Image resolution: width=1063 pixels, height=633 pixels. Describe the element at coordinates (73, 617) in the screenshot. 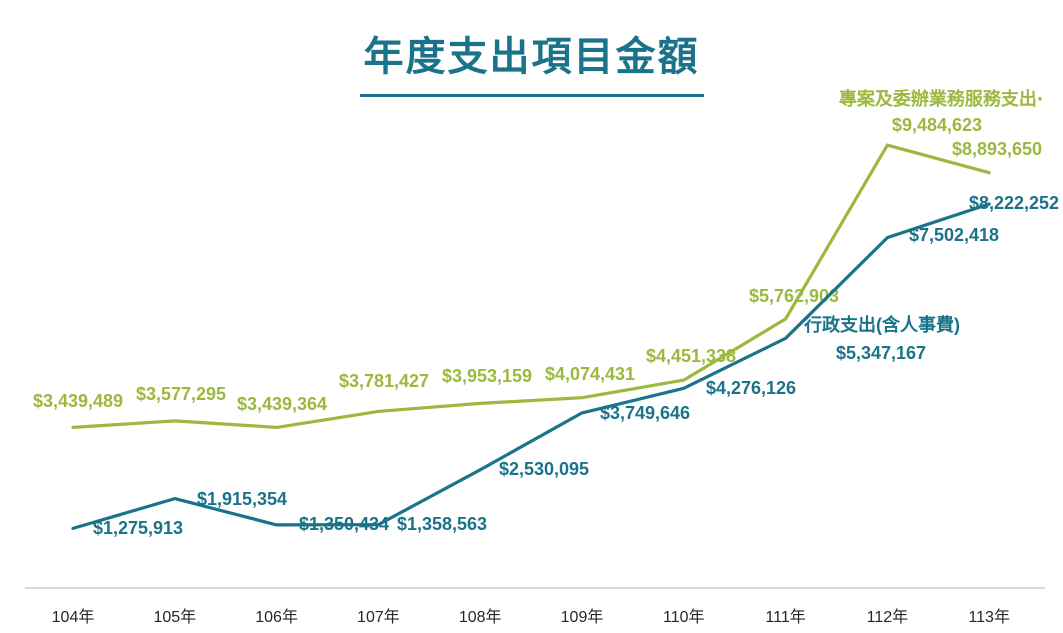

I see `x-axis-label-104年: 104年` at that location.